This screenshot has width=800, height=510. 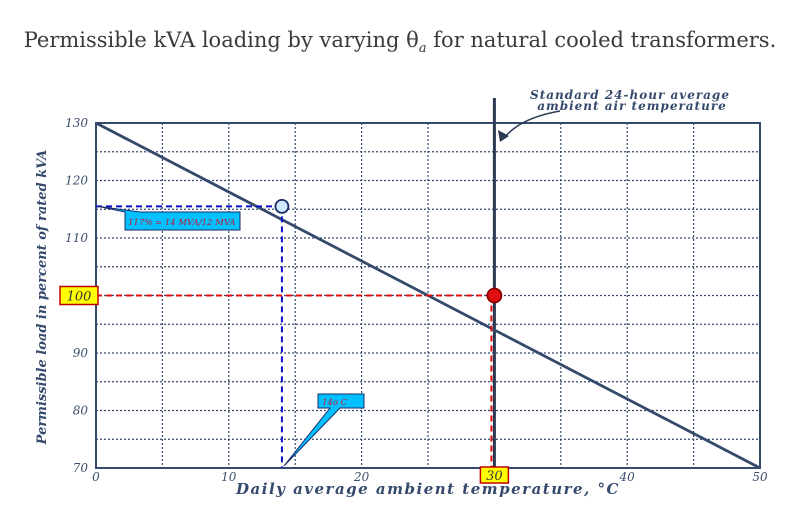 What do you see at coordinates (494, 295) in the screenshot?
I see `point2-marker` at bounding box center [494, 295].